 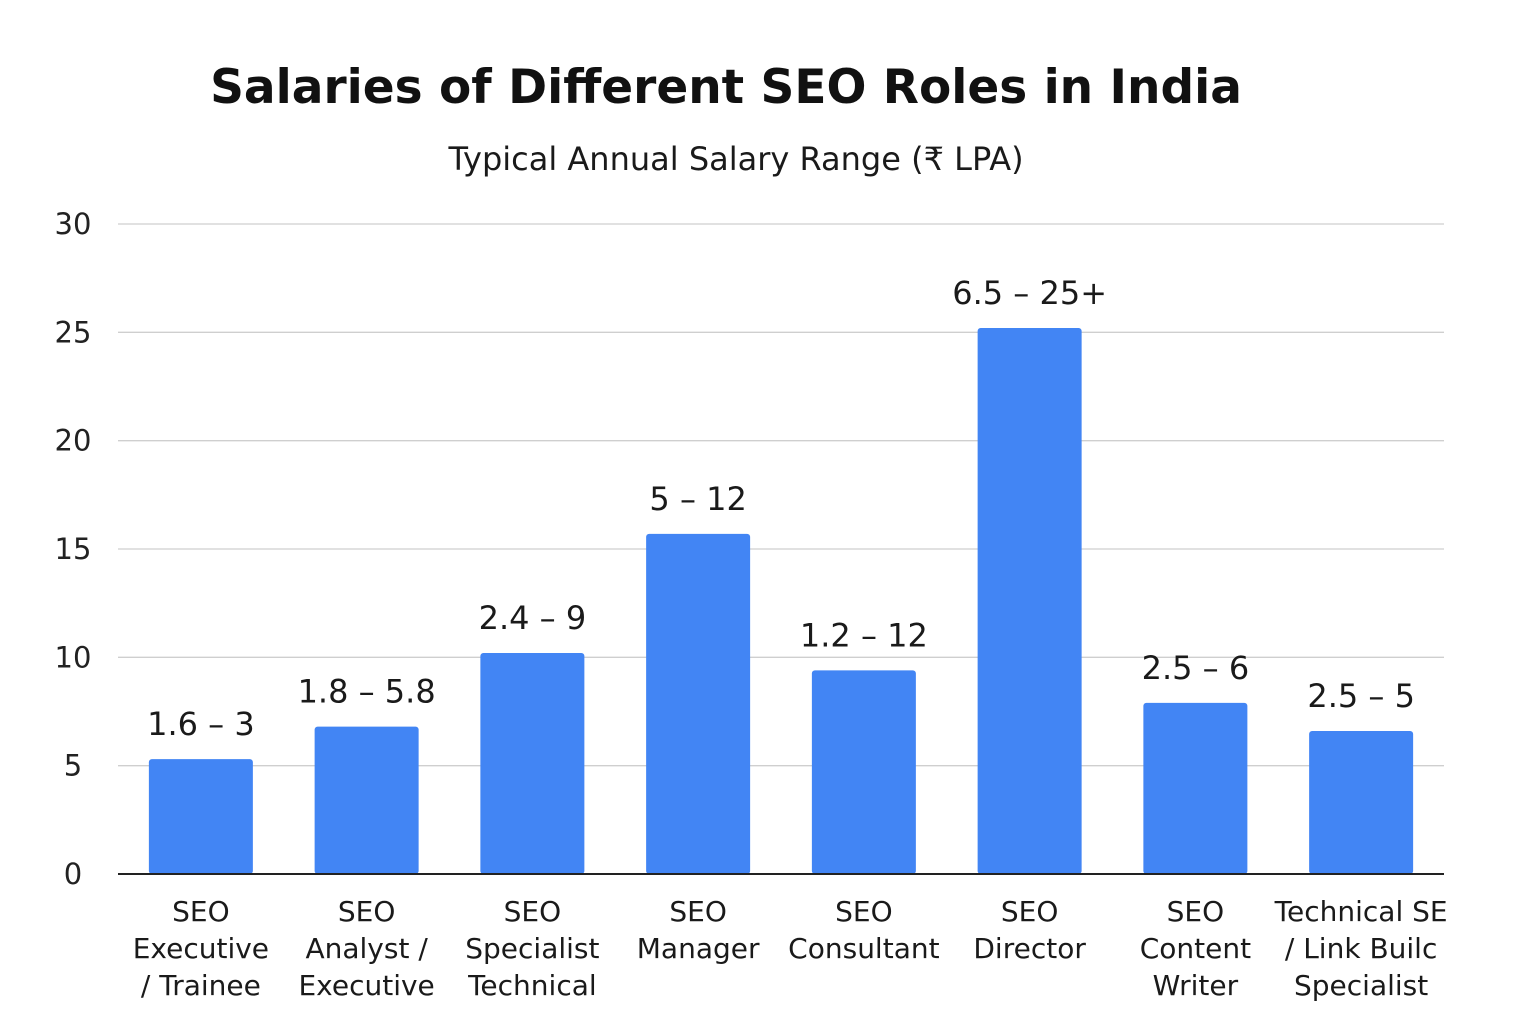 I want to click on y-tick-label: 0, so click(x=73, y=874).